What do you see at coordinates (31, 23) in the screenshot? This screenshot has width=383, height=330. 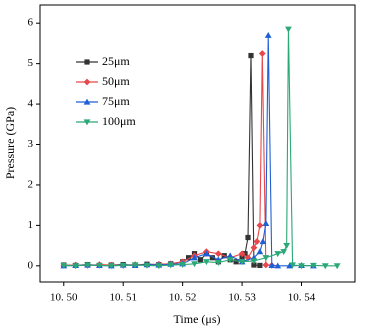 I see `y-tick-label: 6` at bounding box center [31, 23].